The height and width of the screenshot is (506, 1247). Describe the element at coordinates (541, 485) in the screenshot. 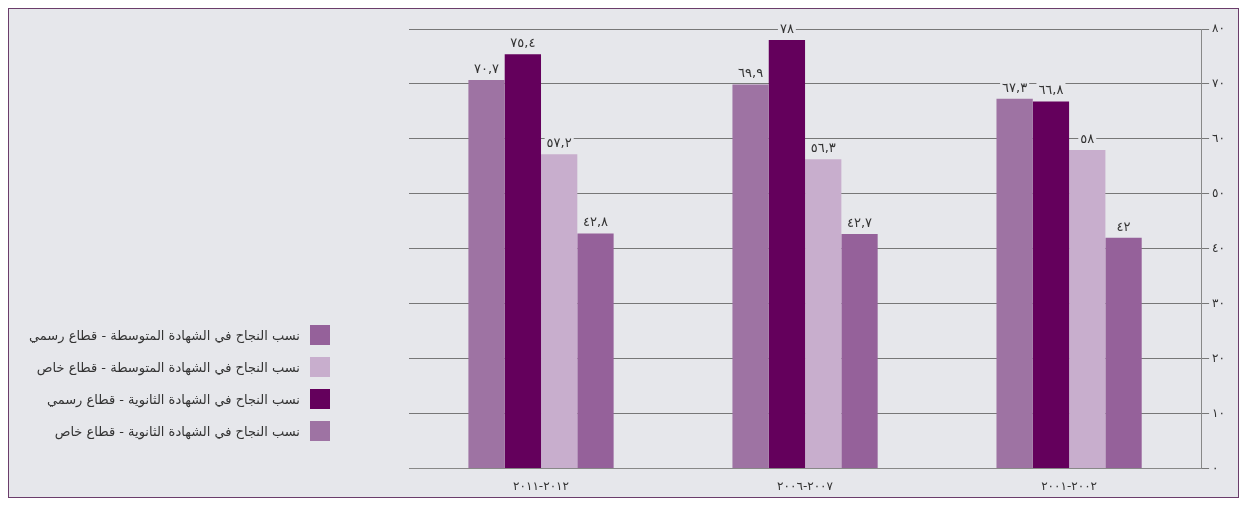

I see `x-tick-label: ٢٠١٢-٢٠١١` at that location.